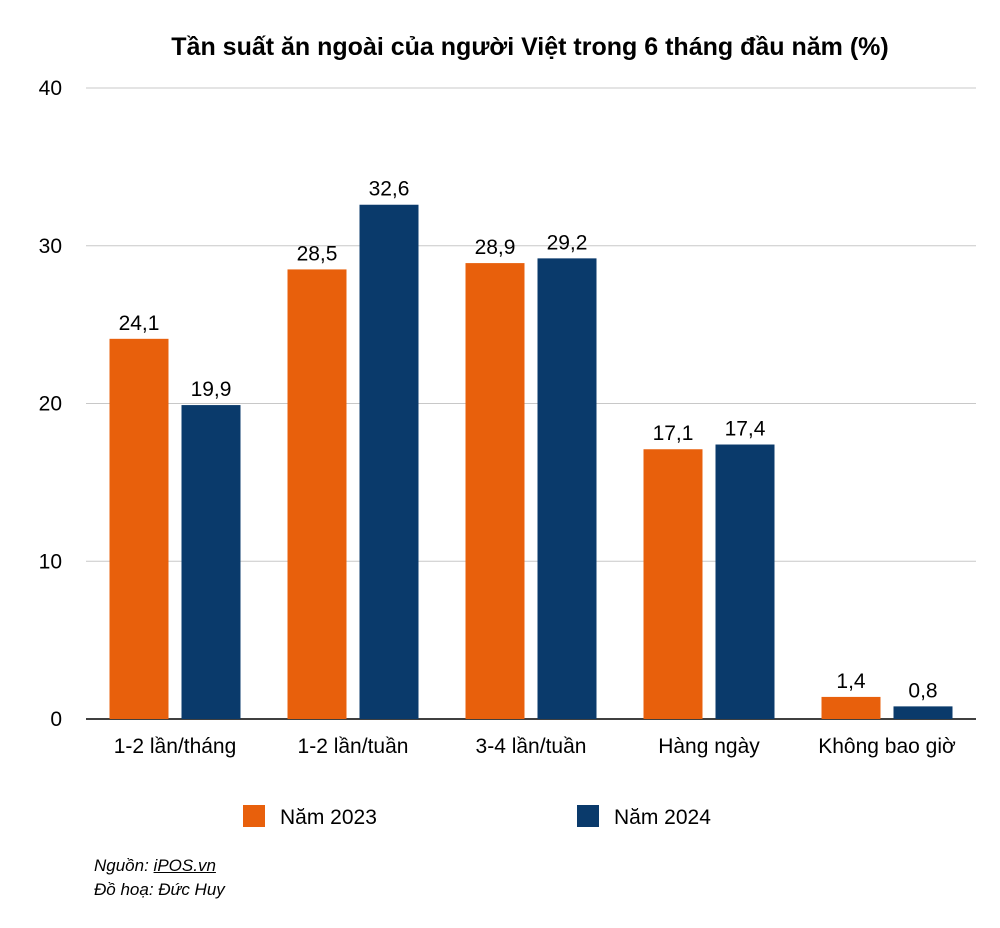 The width and height of the screenshot is (1000, 928). What do you see at coordinates (922, 690) in the screenshot?
I see `data-label: 0,8` at bounding box center [922, 690].